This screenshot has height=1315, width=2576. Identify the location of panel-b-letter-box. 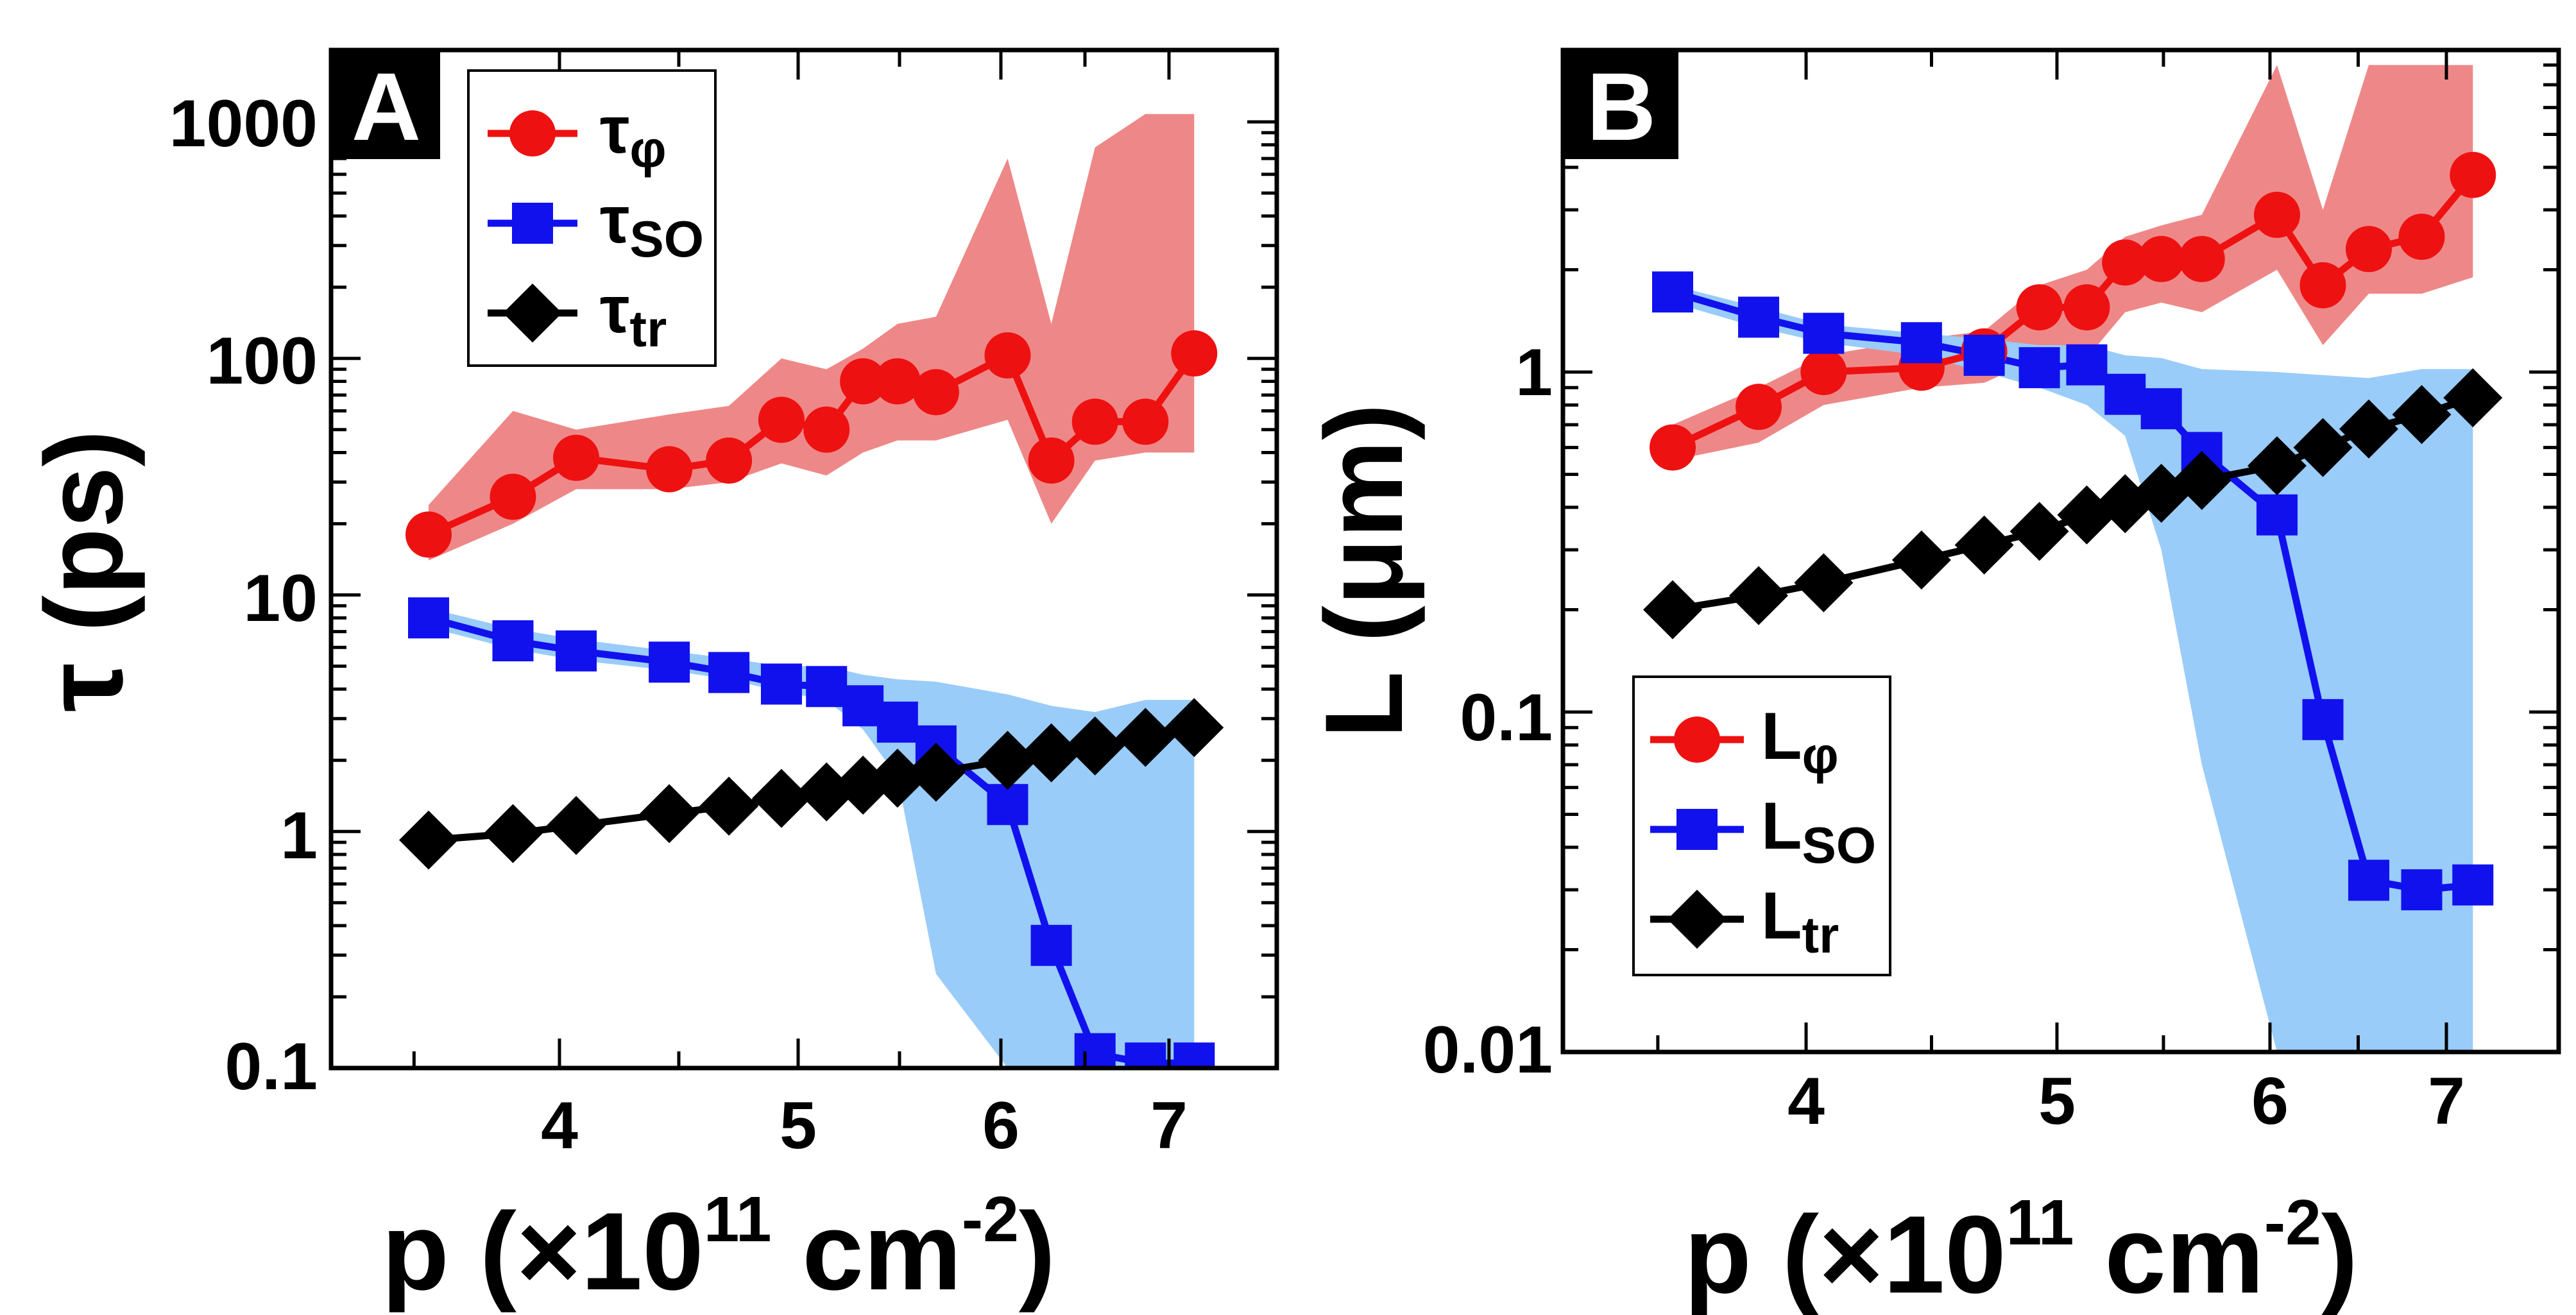
(1621, 105).